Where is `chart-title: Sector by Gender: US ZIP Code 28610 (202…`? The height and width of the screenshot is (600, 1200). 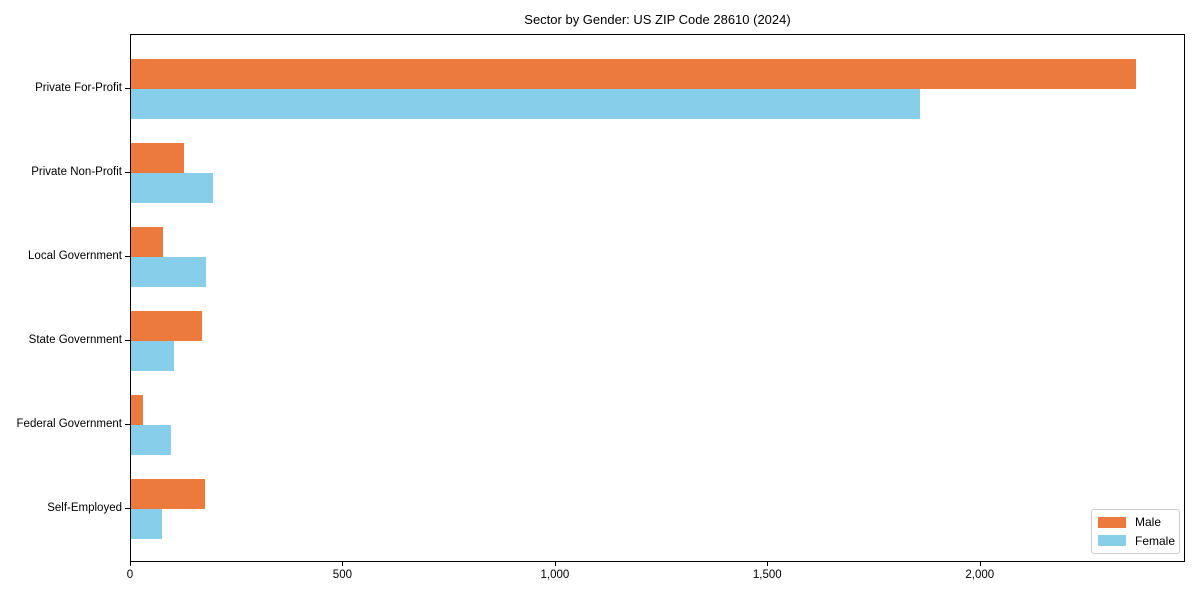
chart-title: Sector by Gender: US ZIP Code 28610 (202… is located at coordinates (657, 19).